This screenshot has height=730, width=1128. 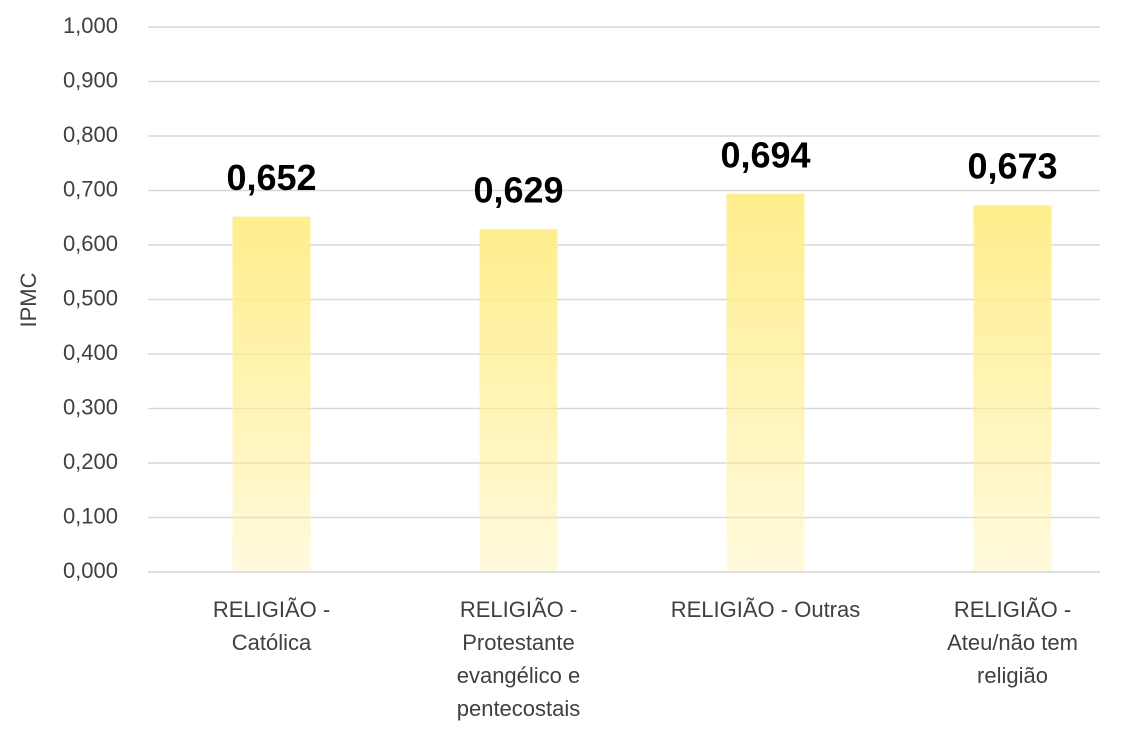 What do you see at coordinates (90, 79) in the screenshot?
I see `y-tick-label: 0,900` at bounding box center [90, 79].